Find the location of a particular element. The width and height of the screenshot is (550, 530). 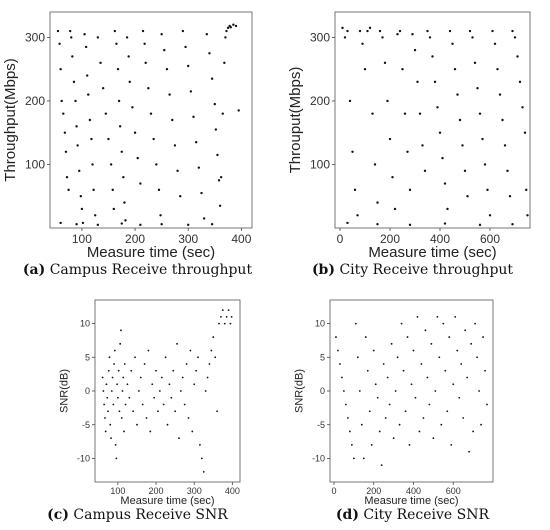

x-tick-label: 100 is located at coordinates (82, 239).